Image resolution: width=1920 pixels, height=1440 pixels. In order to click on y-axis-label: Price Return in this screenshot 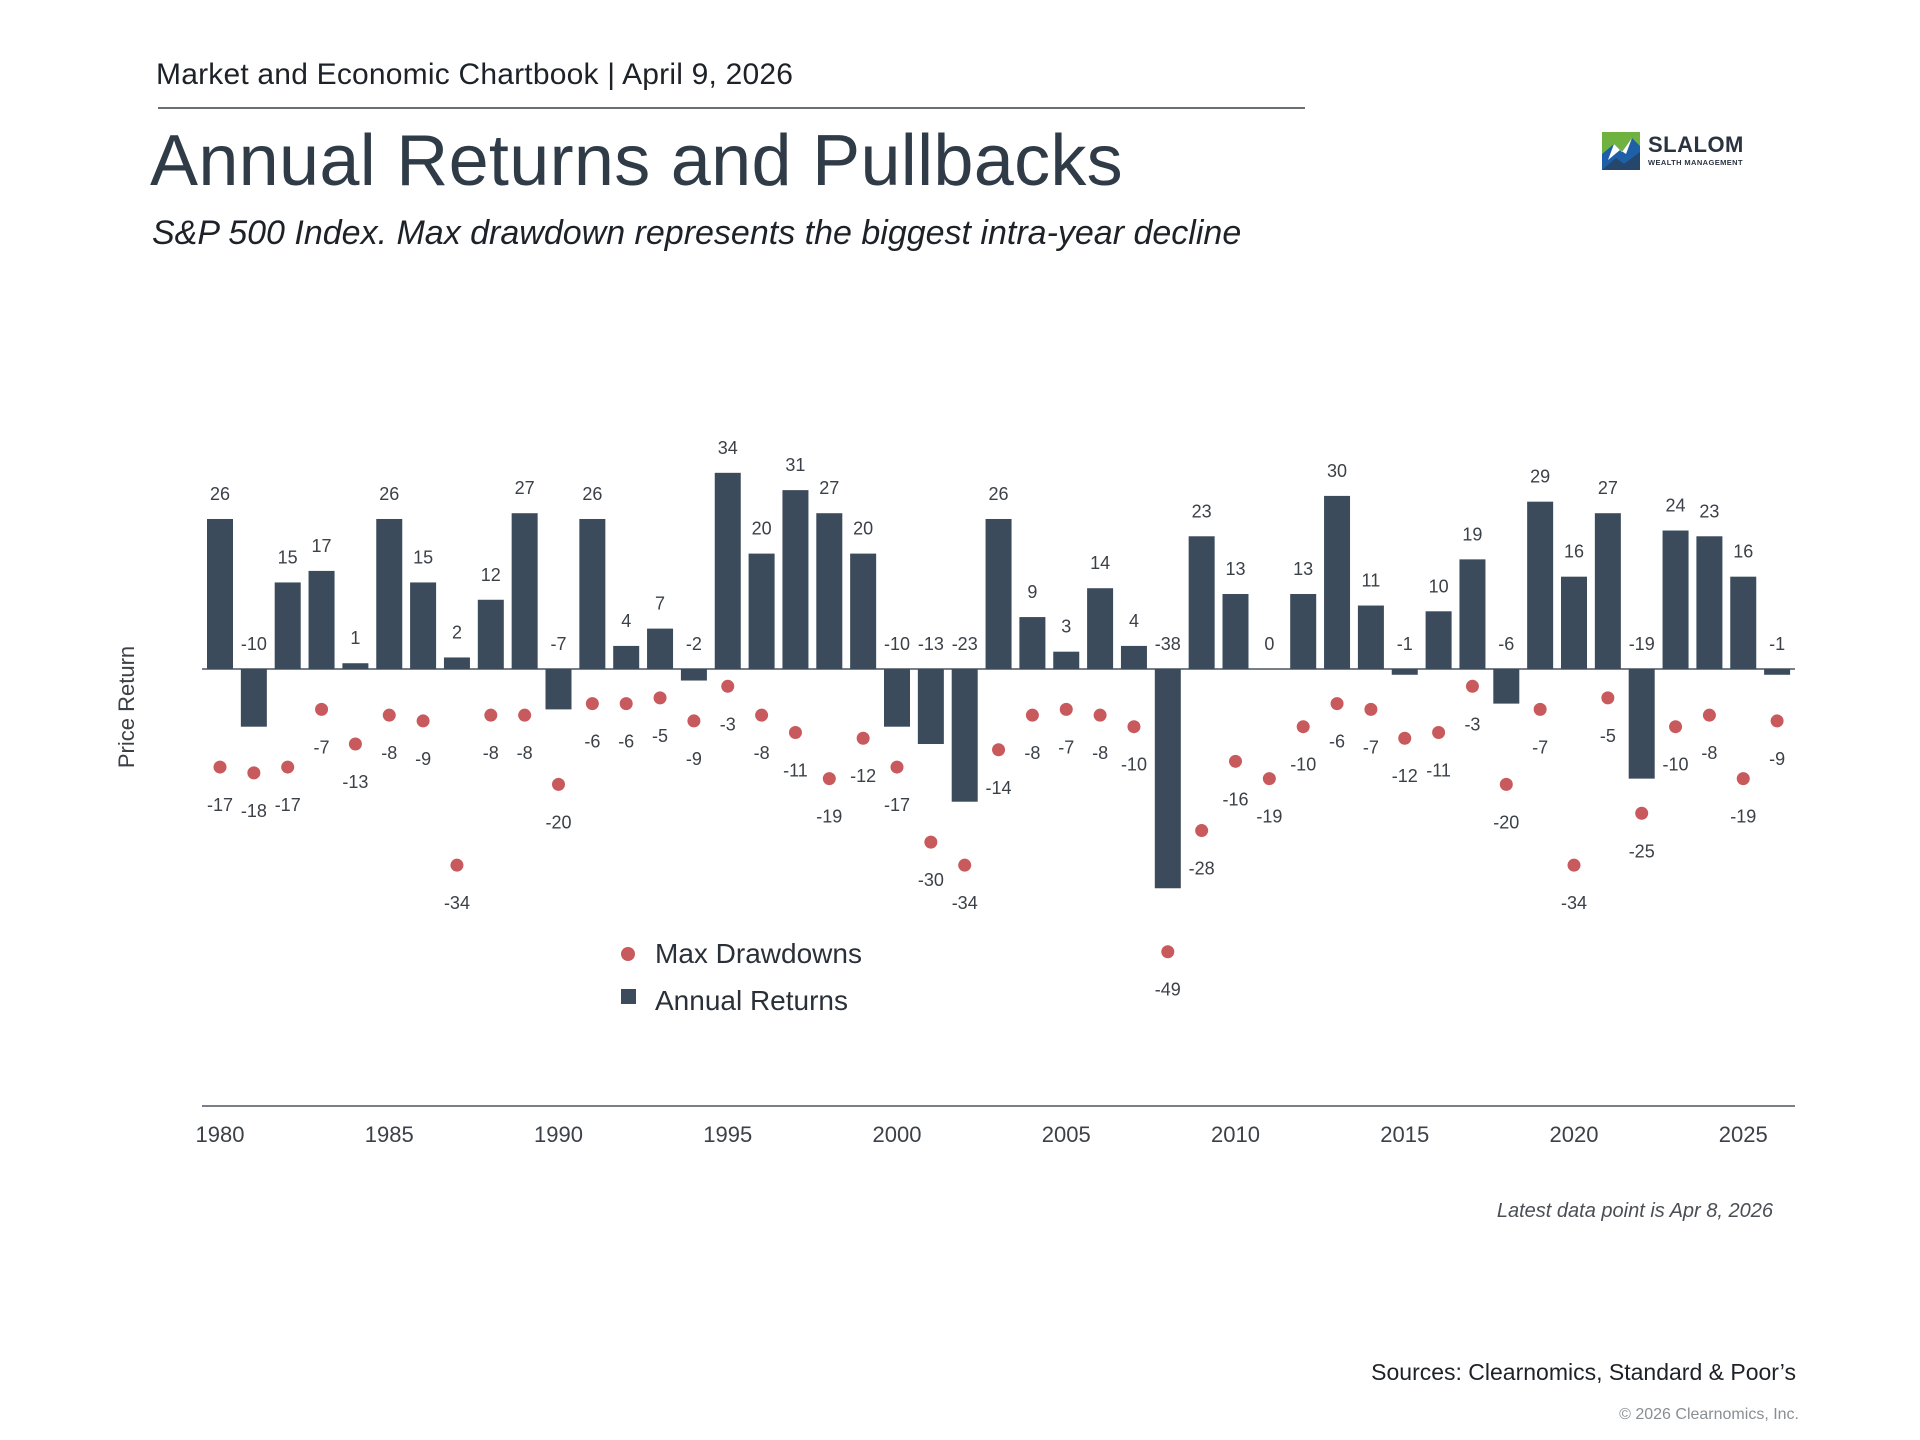, I will do `click(126, 707)`.